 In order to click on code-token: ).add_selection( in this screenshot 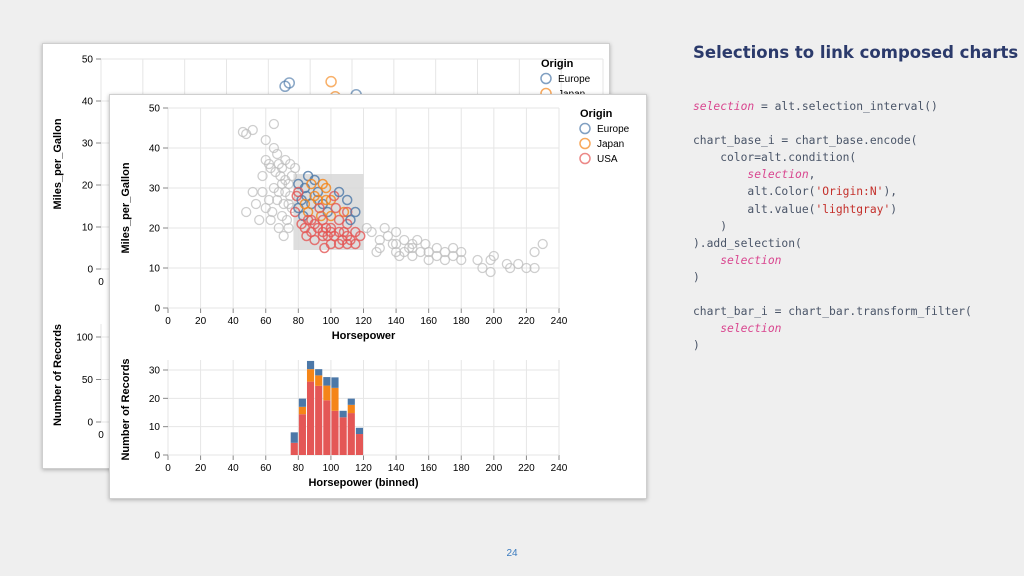, I will do `click(747, 243)`.